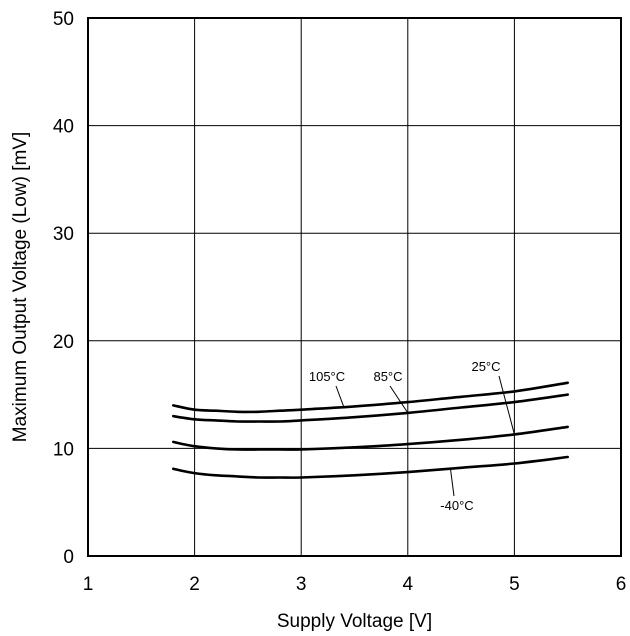 The width and height of the screenshot is (630, 636). What do you see at coordinates (63, 449) in the screenshot?
I see `y-tick-label: 10` at bounding box center [63, 449].